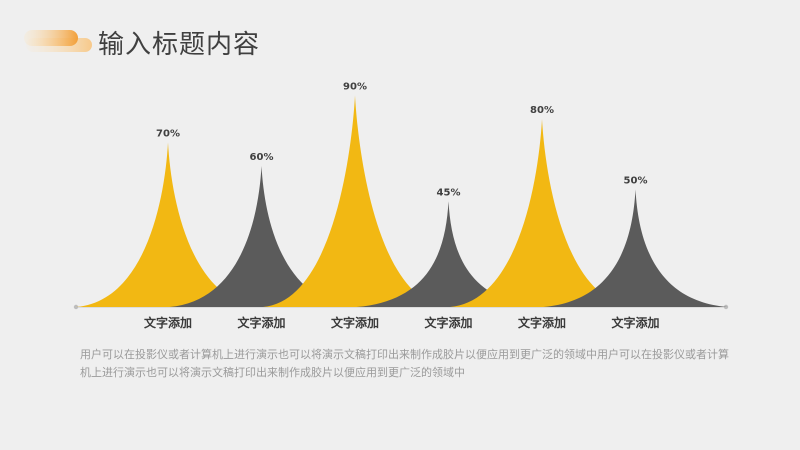  What do you see at coordinates (168, 134) in the screenshot?
I see `value-label-1: 70%` at bounding box center [168, 134].